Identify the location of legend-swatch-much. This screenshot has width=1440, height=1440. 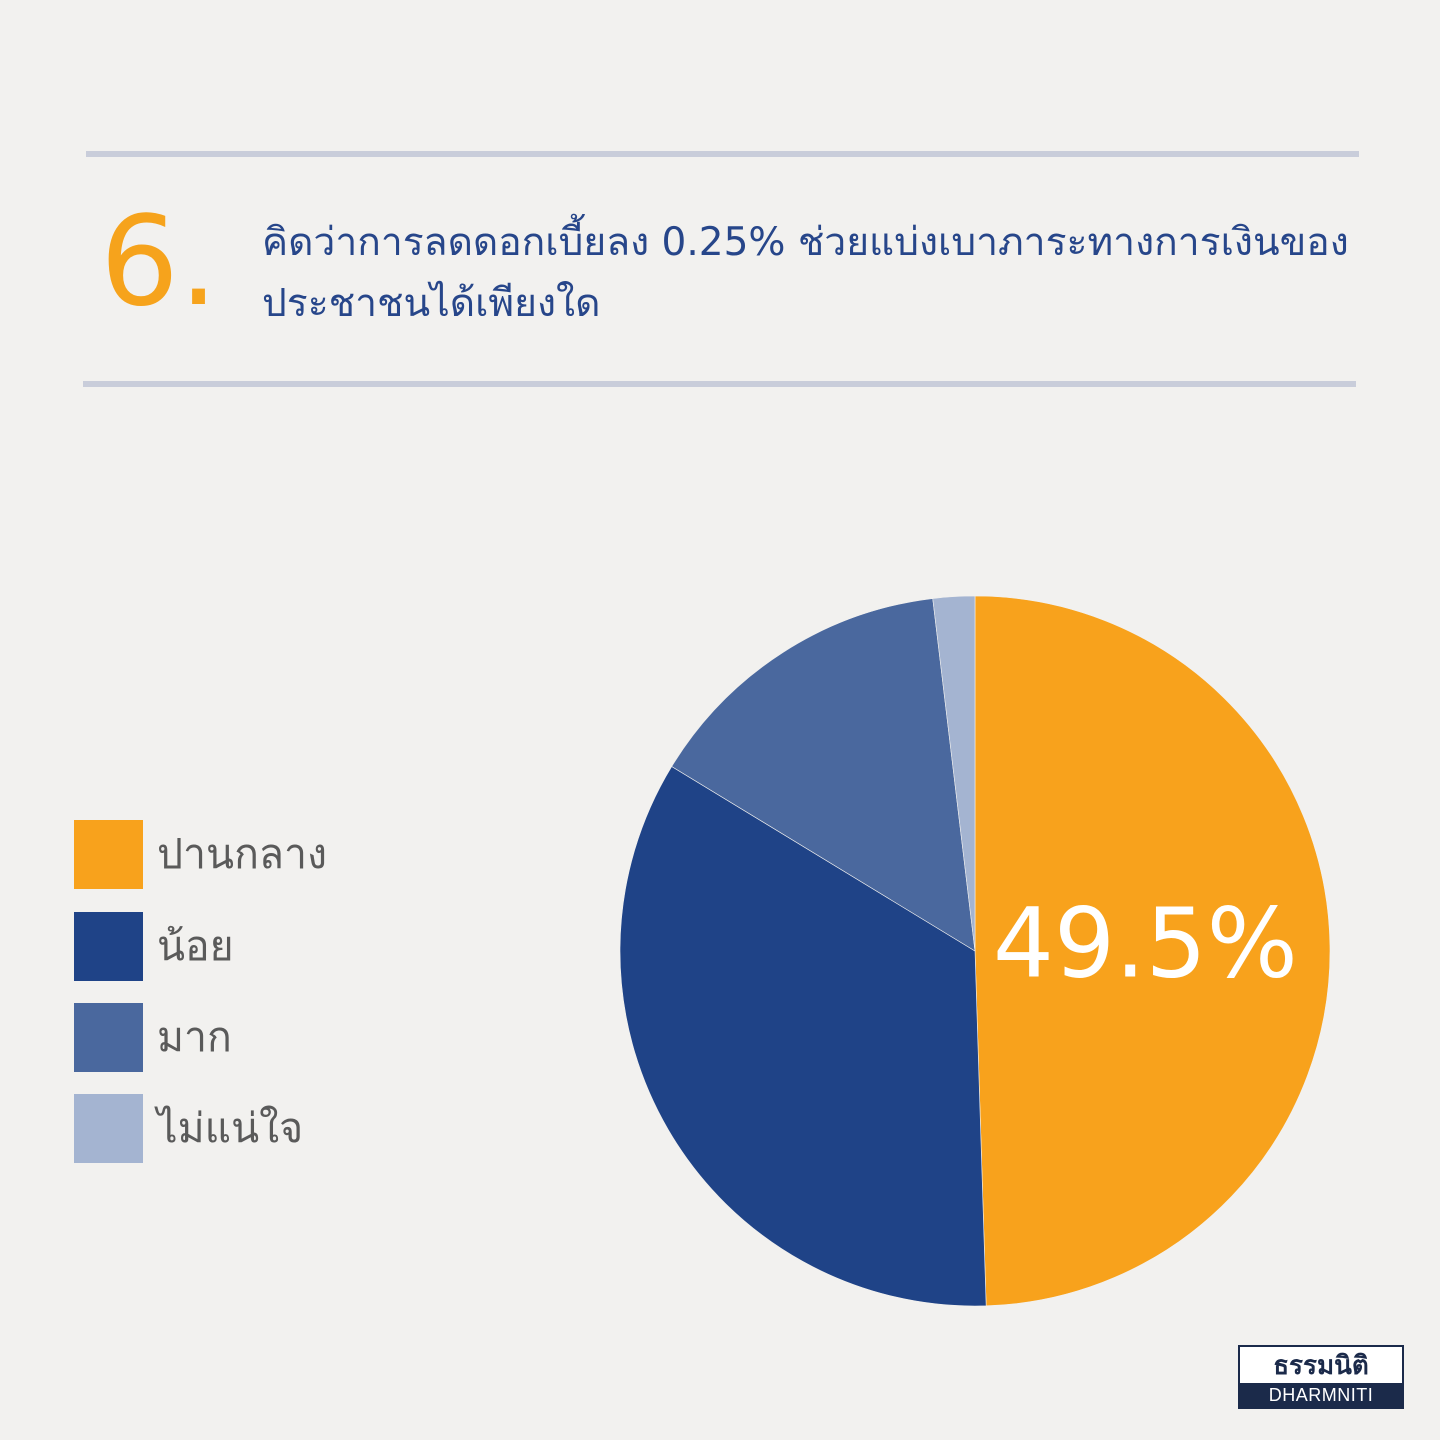
(108, 1037).